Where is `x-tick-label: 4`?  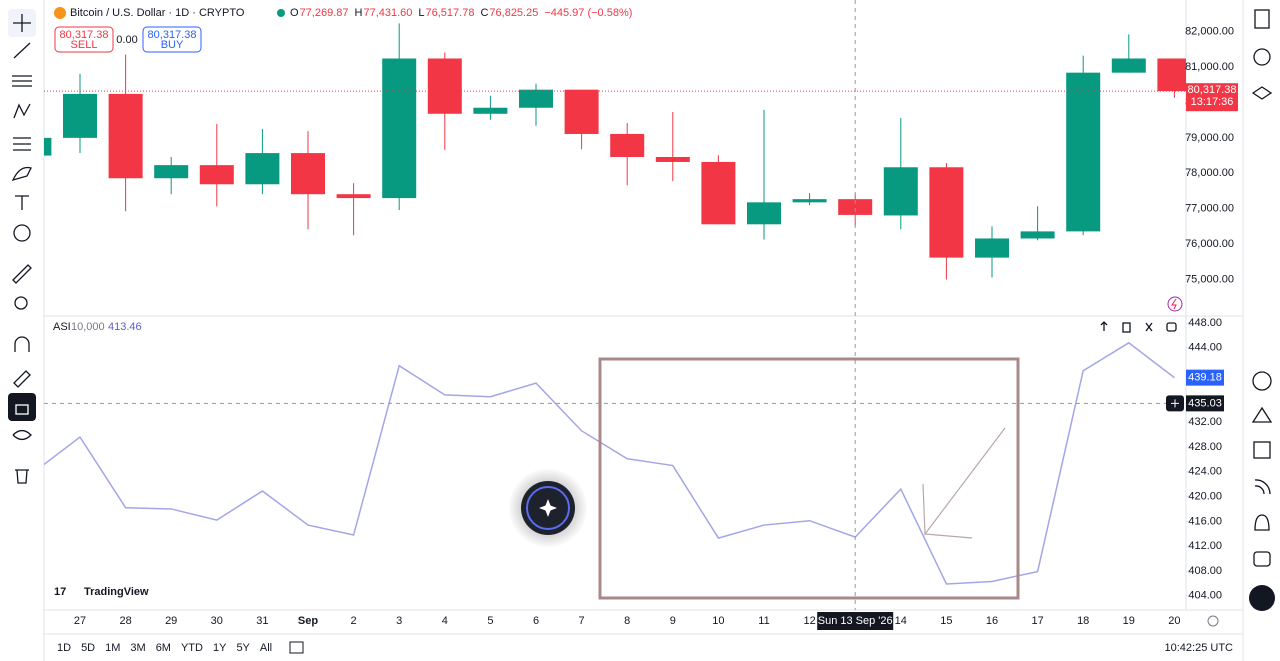 x-tick-label: 4 is located at coordinates (445, 621).